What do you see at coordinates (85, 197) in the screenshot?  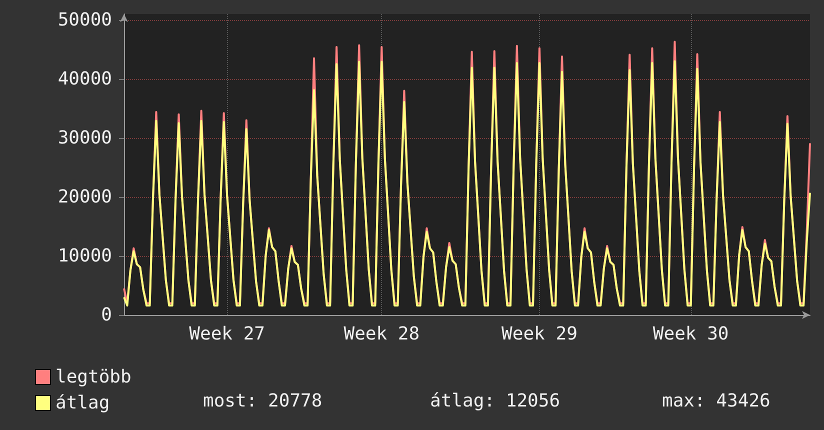 I see `y-tick-label: 20000` at bounding box center [85, 197].